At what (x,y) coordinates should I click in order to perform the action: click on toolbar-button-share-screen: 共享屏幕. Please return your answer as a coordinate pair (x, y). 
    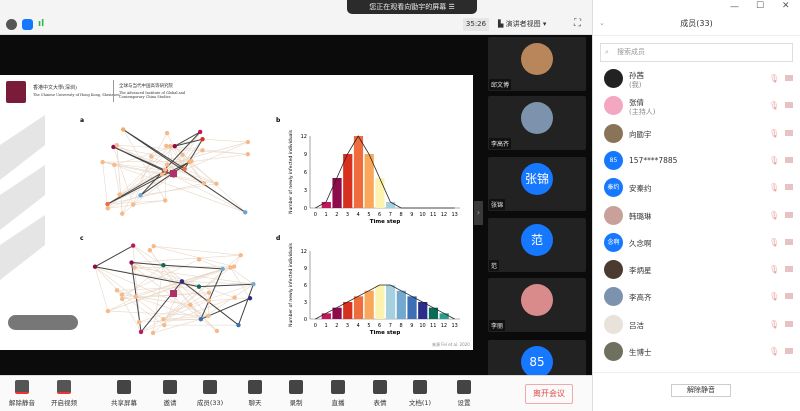
    Looking at the image, I should click on (124, 393).